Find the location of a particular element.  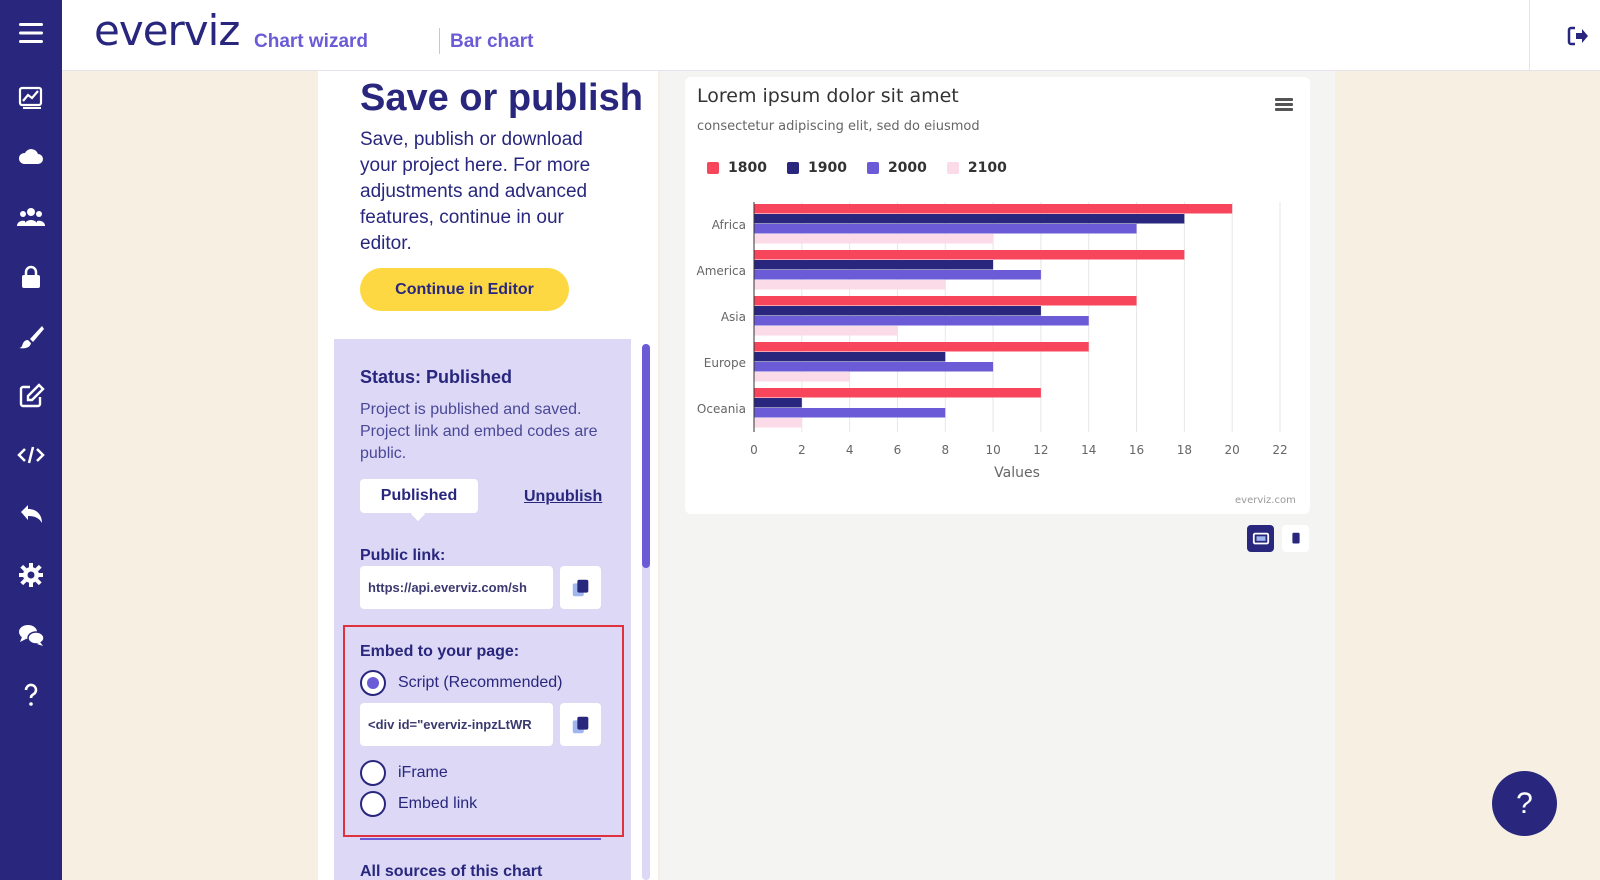

x-tick-label: 0 is located at coordinates (754, 450).